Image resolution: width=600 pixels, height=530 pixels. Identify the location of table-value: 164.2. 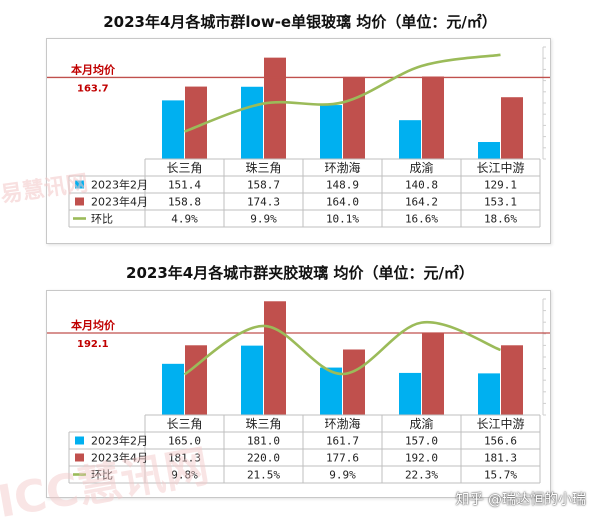
(421, 202).